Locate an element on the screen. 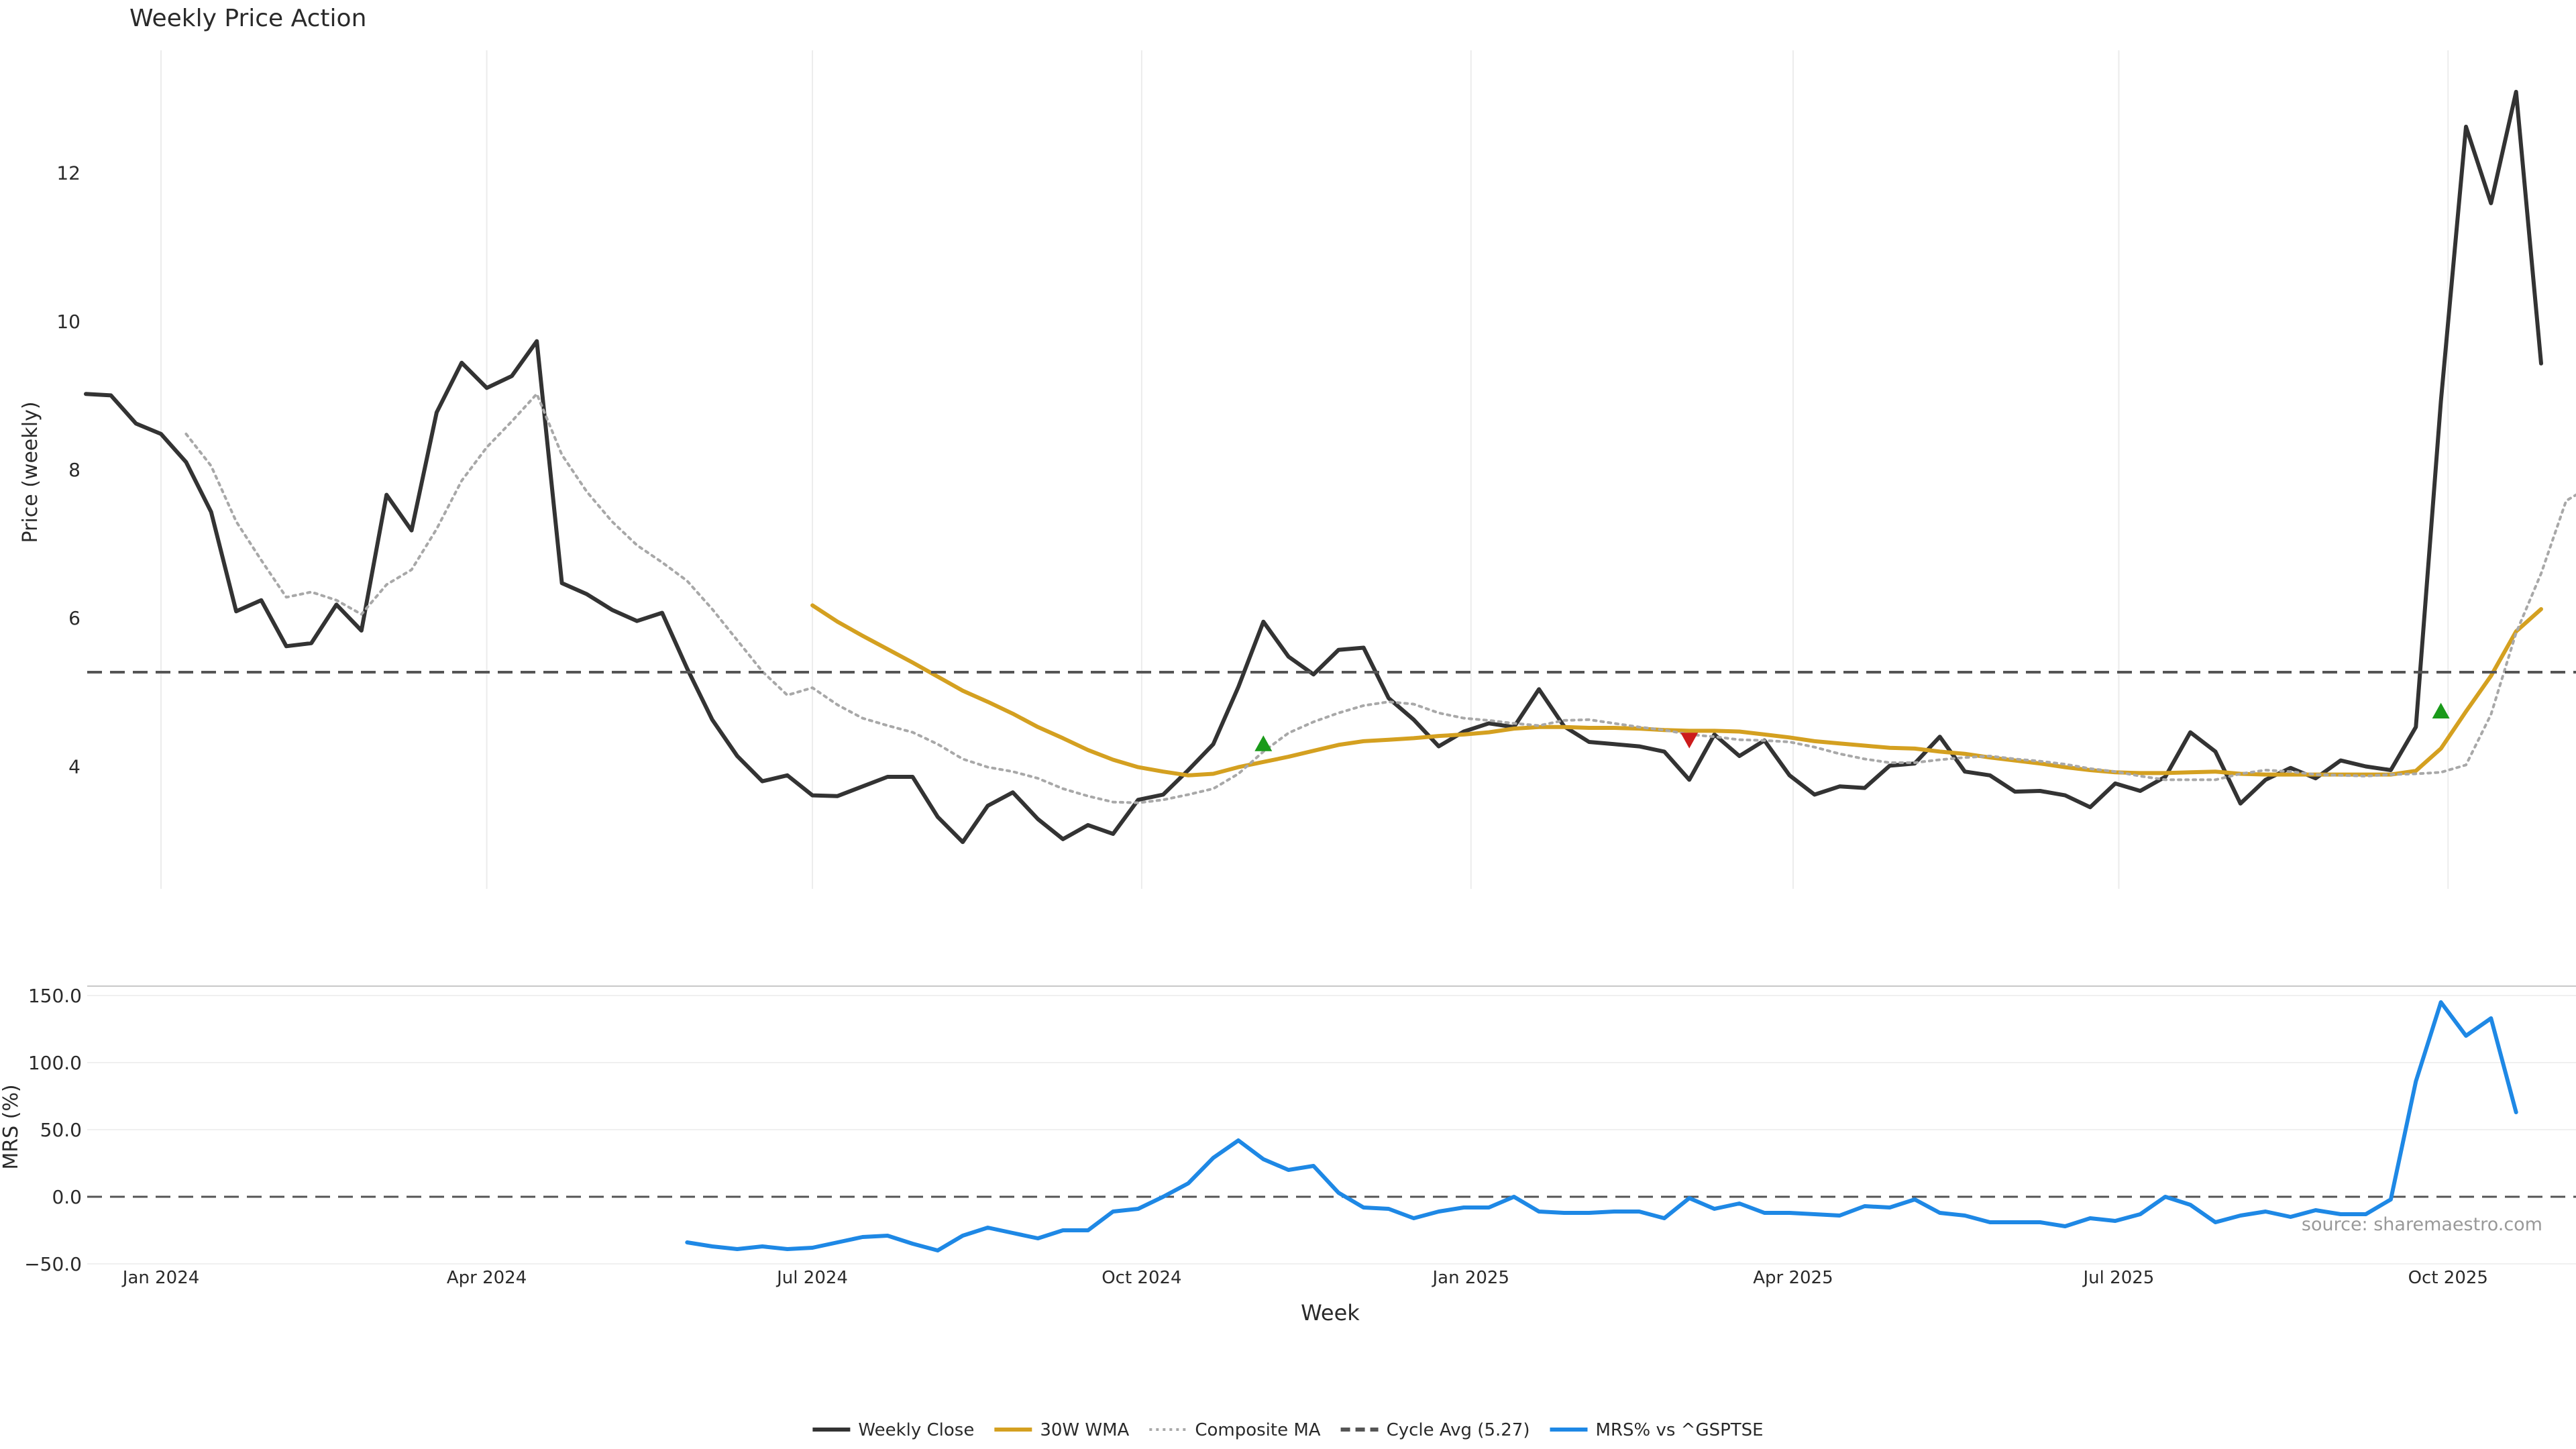 The width and height of the screenshot is (2576, 1449). mrs-line is located at coordinates (1601, 1126).